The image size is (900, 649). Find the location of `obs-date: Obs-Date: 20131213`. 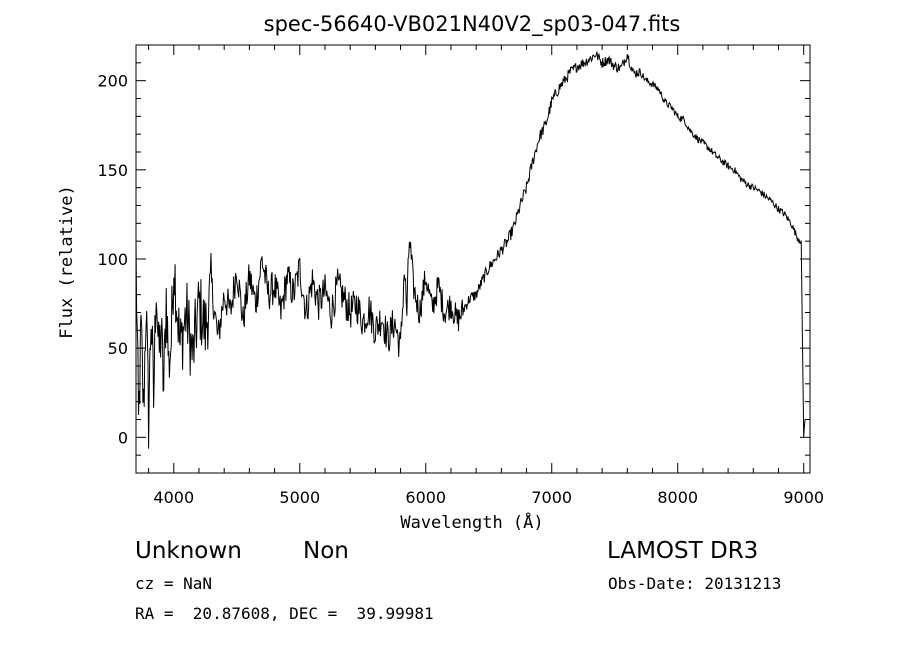

obs-date: Obs-Date: 20131213 is located at coordinates (695, 583).